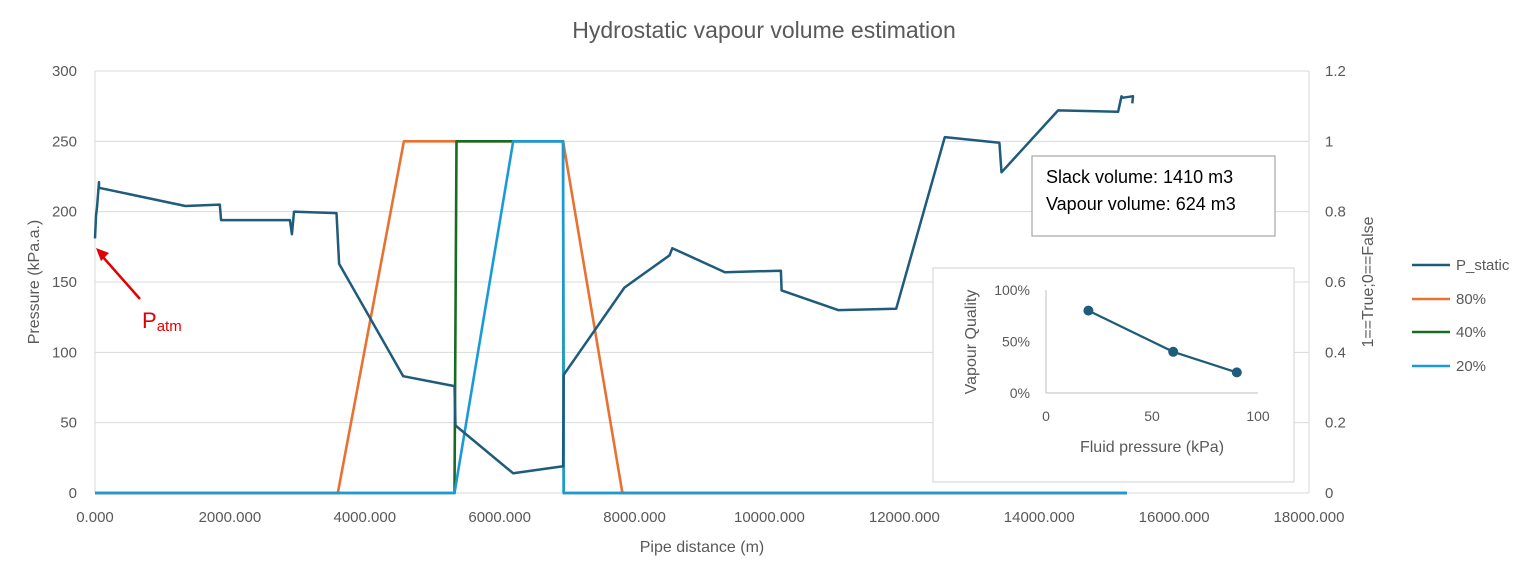  What do you see at coordinates (68, 423) in the screenshot?
I see `y-tick-label: 50` at bounding box center [68, 423].